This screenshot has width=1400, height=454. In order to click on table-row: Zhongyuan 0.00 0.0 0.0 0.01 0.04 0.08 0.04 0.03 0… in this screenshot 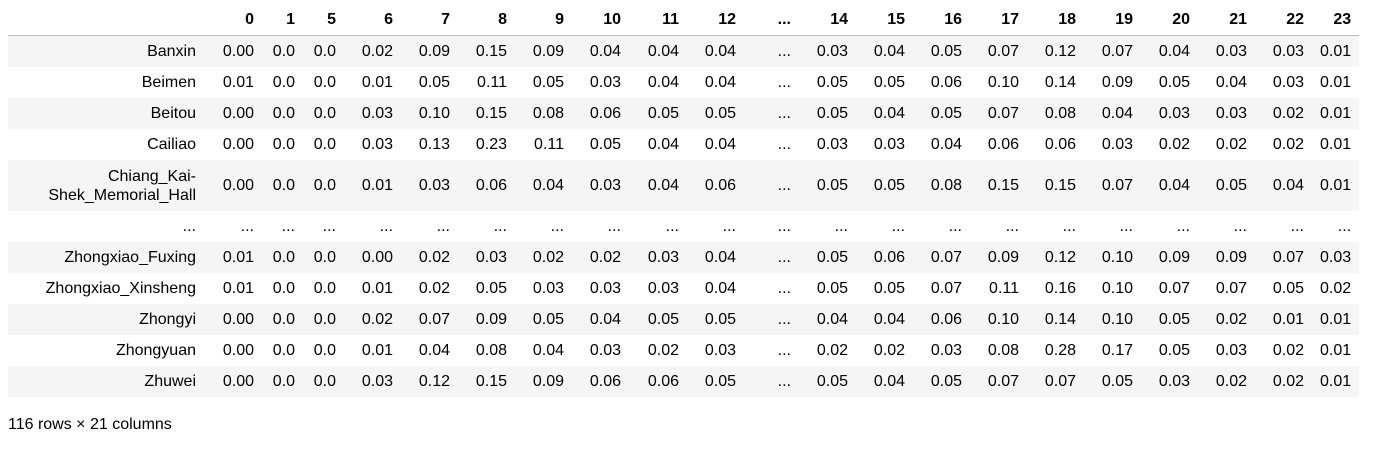, I will do `click(684, 350)`.